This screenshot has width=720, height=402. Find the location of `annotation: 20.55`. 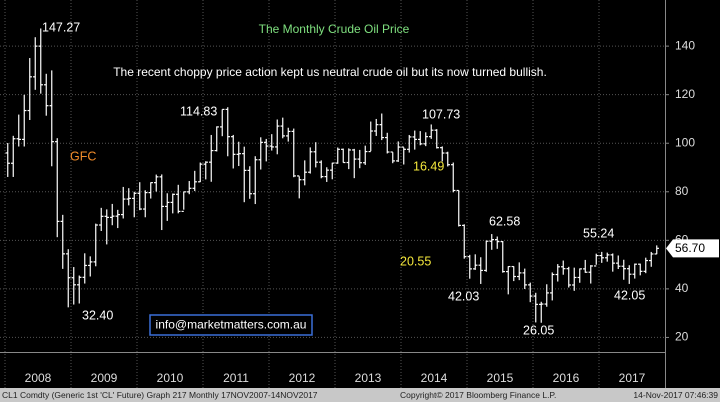

annotation: 20.55 is located at coordinates (415, 261).